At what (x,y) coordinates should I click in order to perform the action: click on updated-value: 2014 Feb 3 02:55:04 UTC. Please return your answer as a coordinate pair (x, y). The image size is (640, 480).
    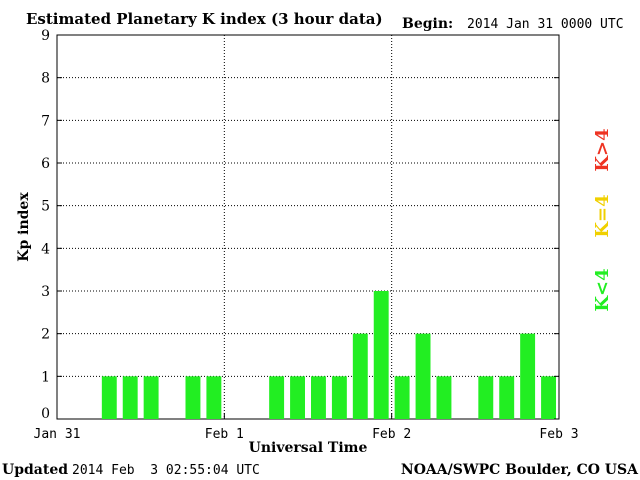
    Looking at the image, I should click on (166, 470).